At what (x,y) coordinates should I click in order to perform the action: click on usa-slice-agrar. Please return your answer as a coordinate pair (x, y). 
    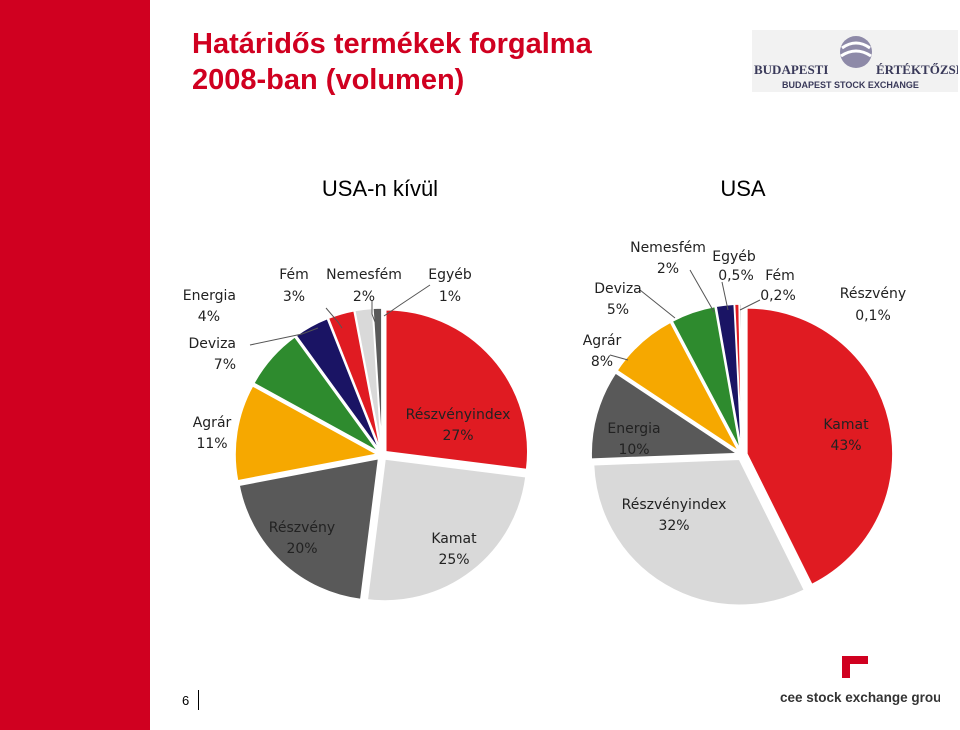
    Looking at the image, I should click on (677, 386).